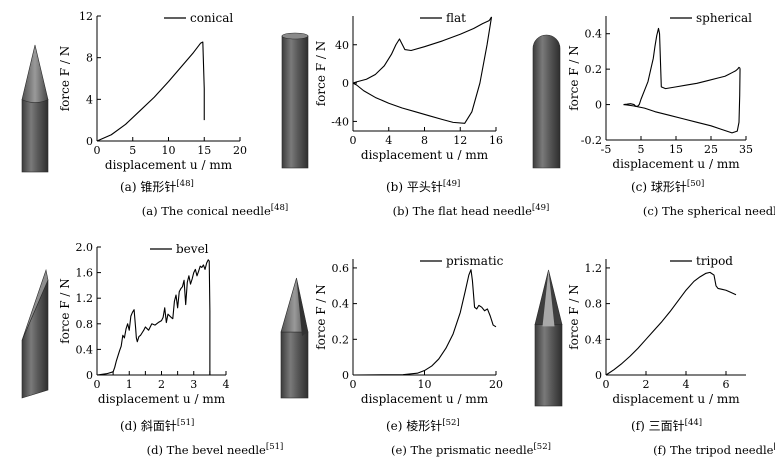 The width and height of the screenshot is (775, 464). I want to click on needle-illustration-tripod, so click(548, 338).